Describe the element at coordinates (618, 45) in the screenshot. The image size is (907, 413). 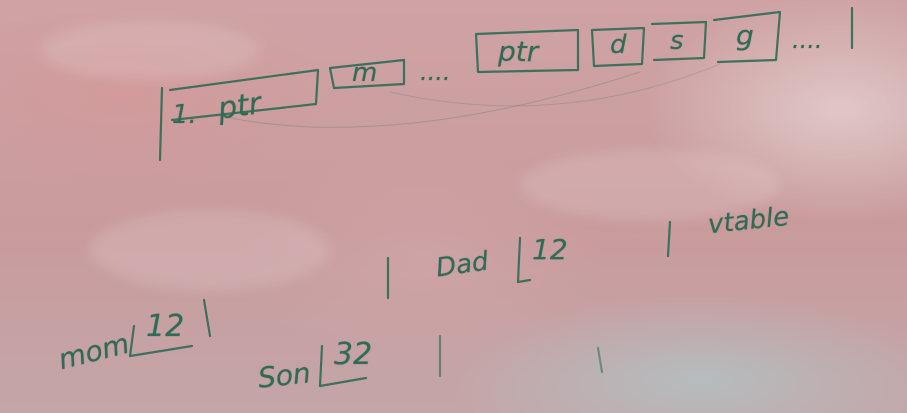
I see `d-field-label: d` at that location.